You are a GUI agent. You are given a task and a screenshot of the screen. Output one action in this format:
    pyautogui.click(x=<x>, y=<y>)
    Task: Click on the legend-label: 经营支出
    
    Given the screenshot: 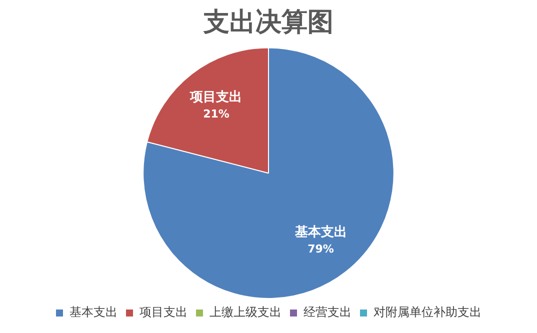 What is the action you would take?
    pyautogui.click(x=328, y=312)
    